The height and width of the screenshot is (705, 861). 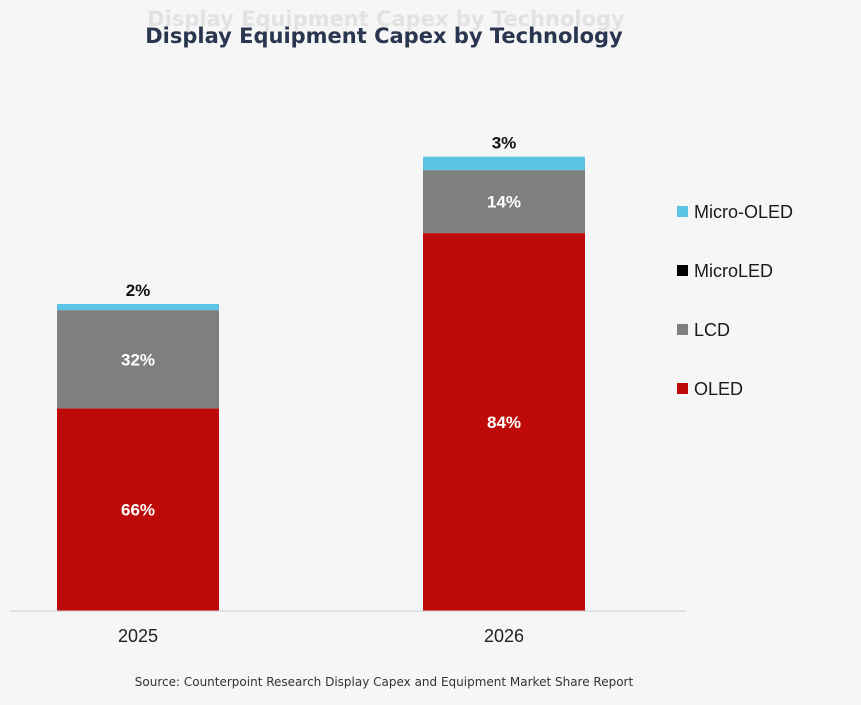 I want to click on bar-lcd-2026, so click(x=504, y=202).